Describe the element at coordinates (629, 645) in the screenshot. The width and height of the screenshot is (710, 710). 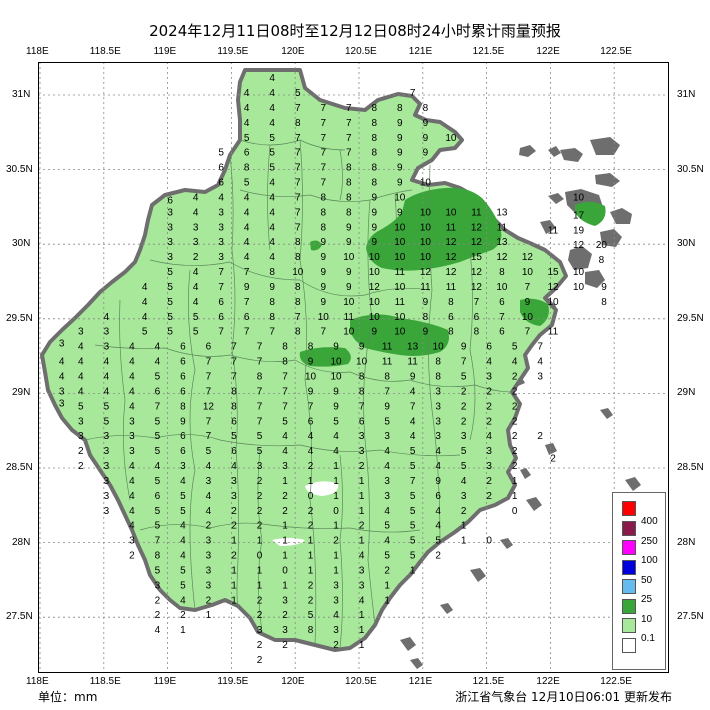
I see `legend-swatch` at that location.